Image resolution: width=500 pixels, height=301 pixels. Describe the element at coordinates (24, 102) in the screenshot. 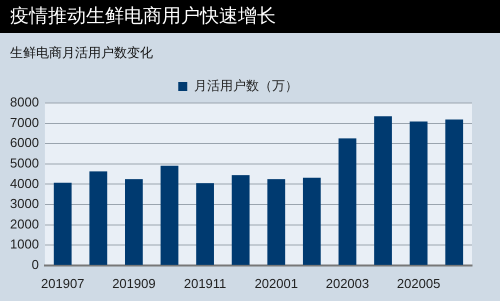

I see `y-tick-label: 8000` at that location.